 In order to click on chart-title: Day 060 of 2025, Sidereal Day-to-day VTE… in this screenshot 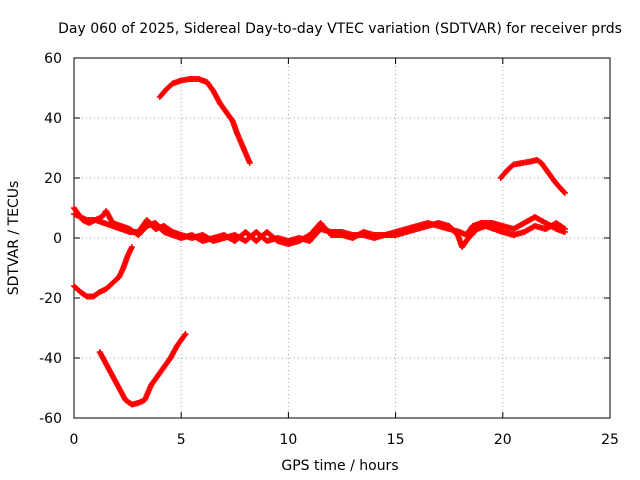, I will do `click(340, 29)`.